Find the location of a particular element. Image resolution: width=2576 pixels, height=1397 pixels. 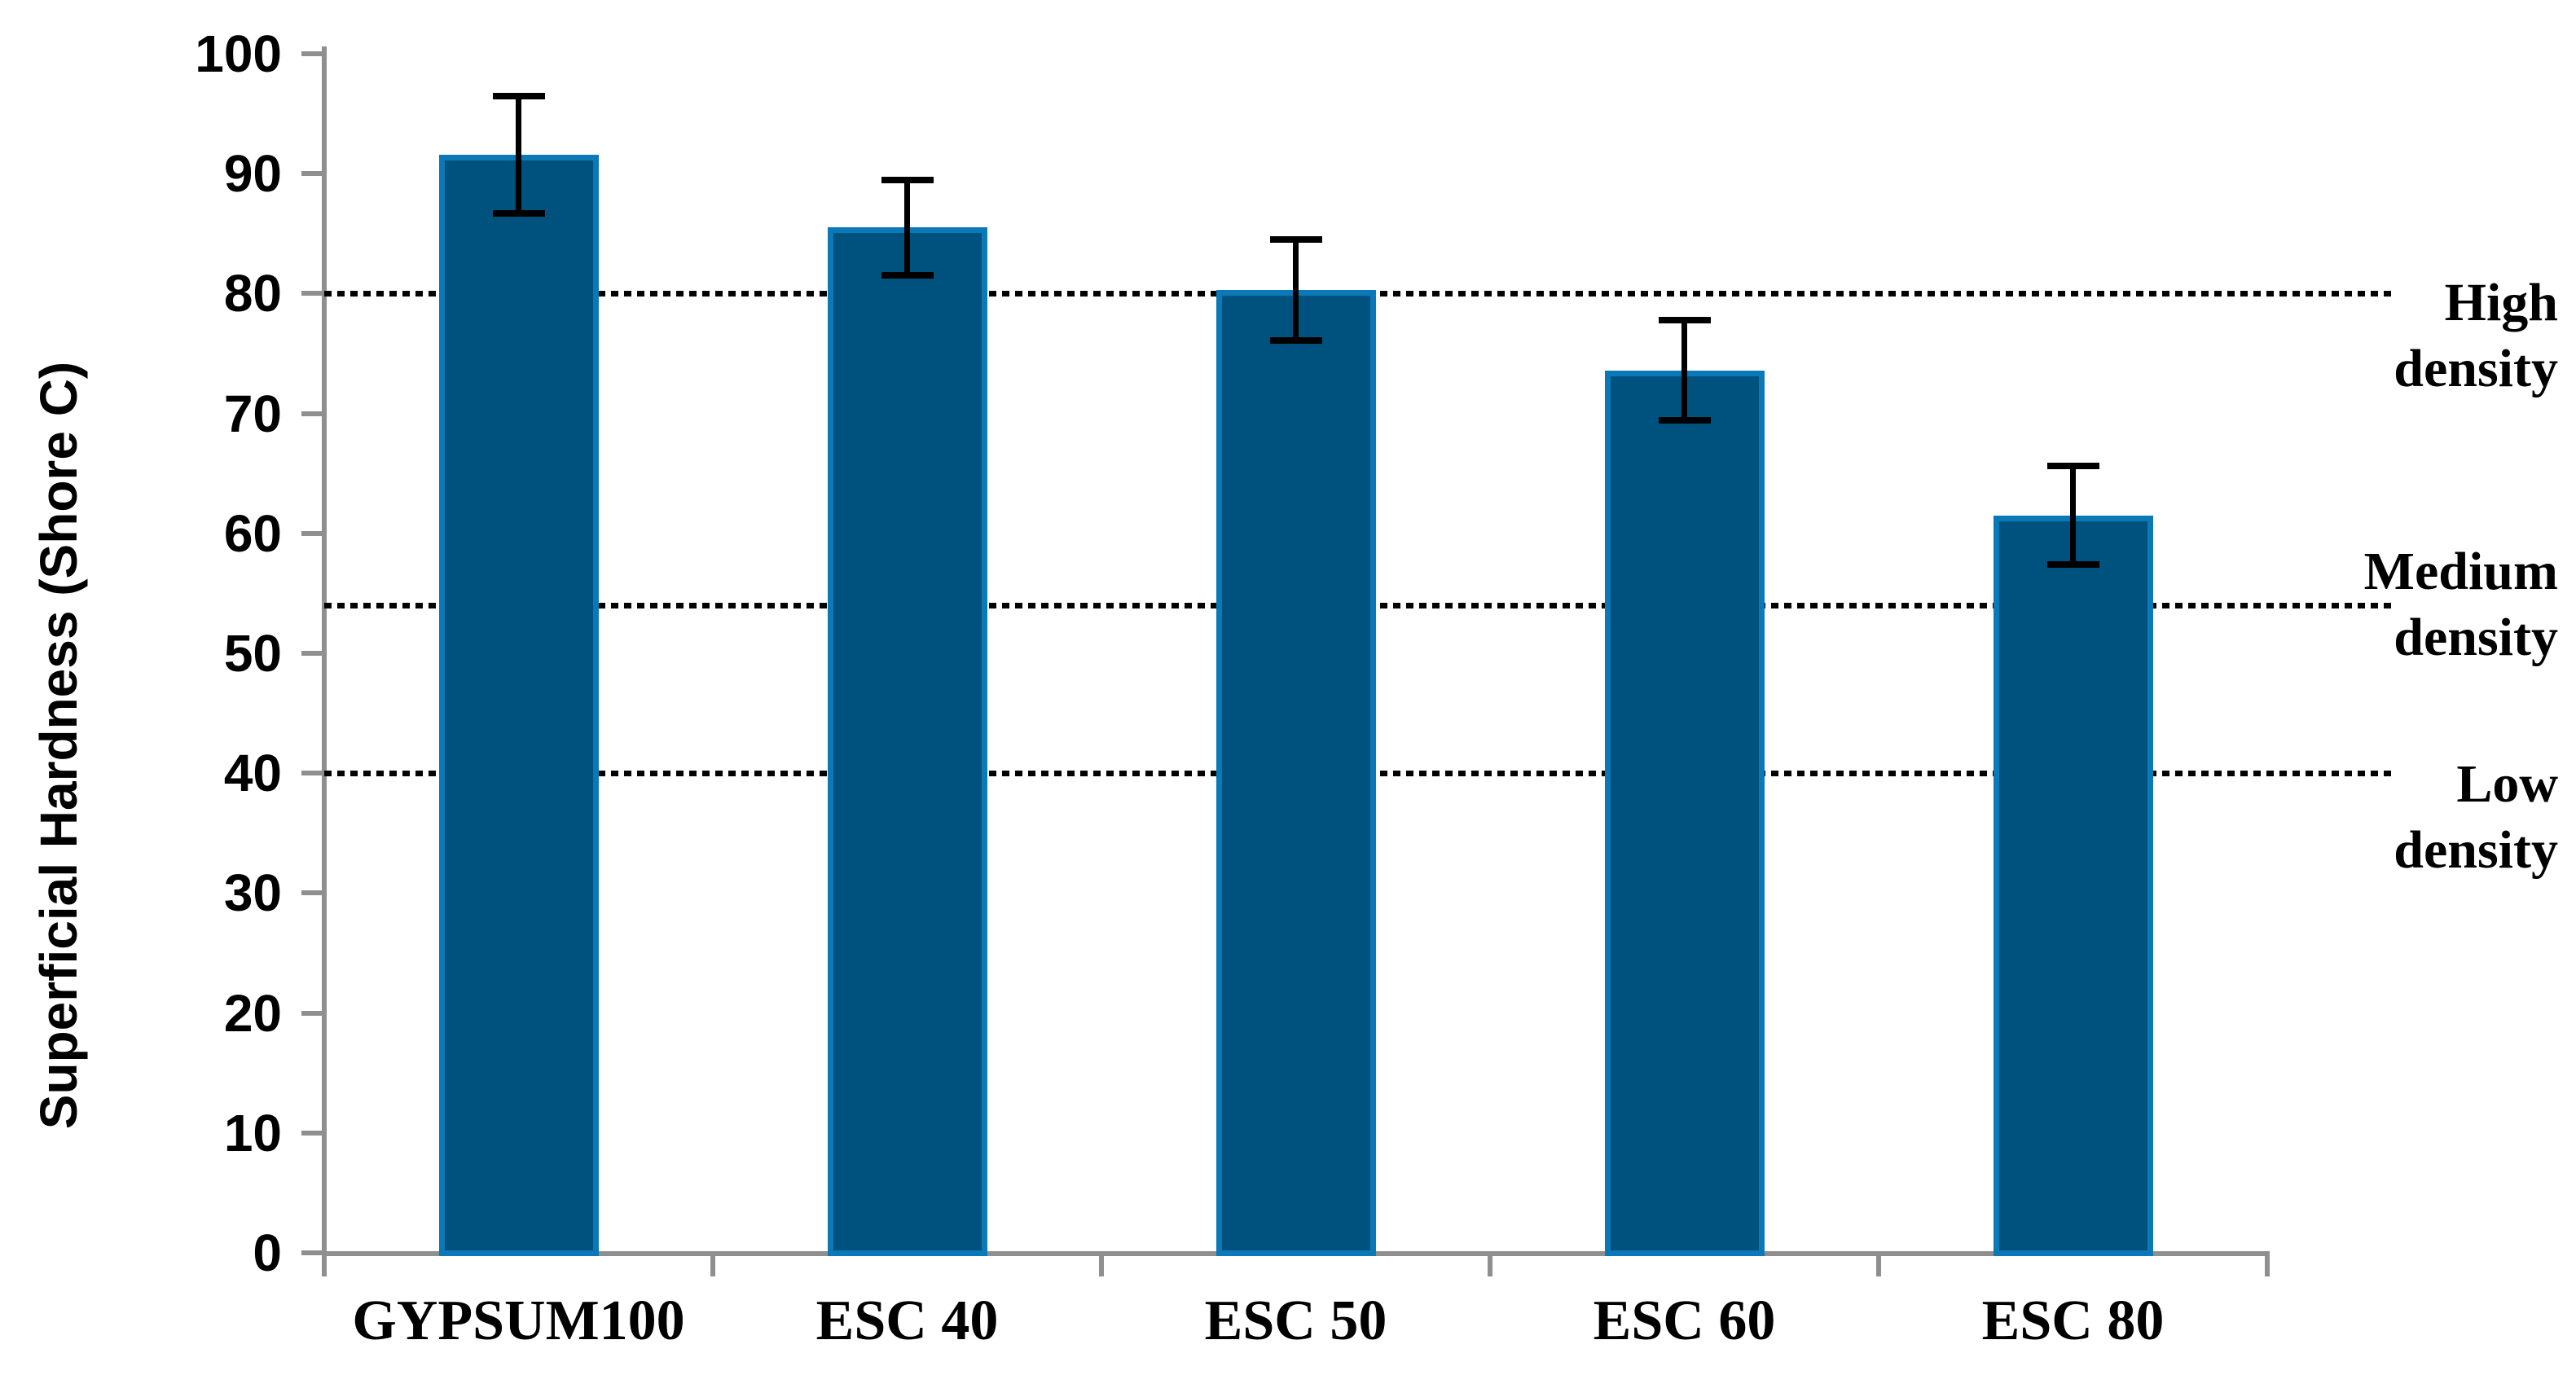

error-bar-cap-top-gypsum100 is located at coordinates (518, 95).